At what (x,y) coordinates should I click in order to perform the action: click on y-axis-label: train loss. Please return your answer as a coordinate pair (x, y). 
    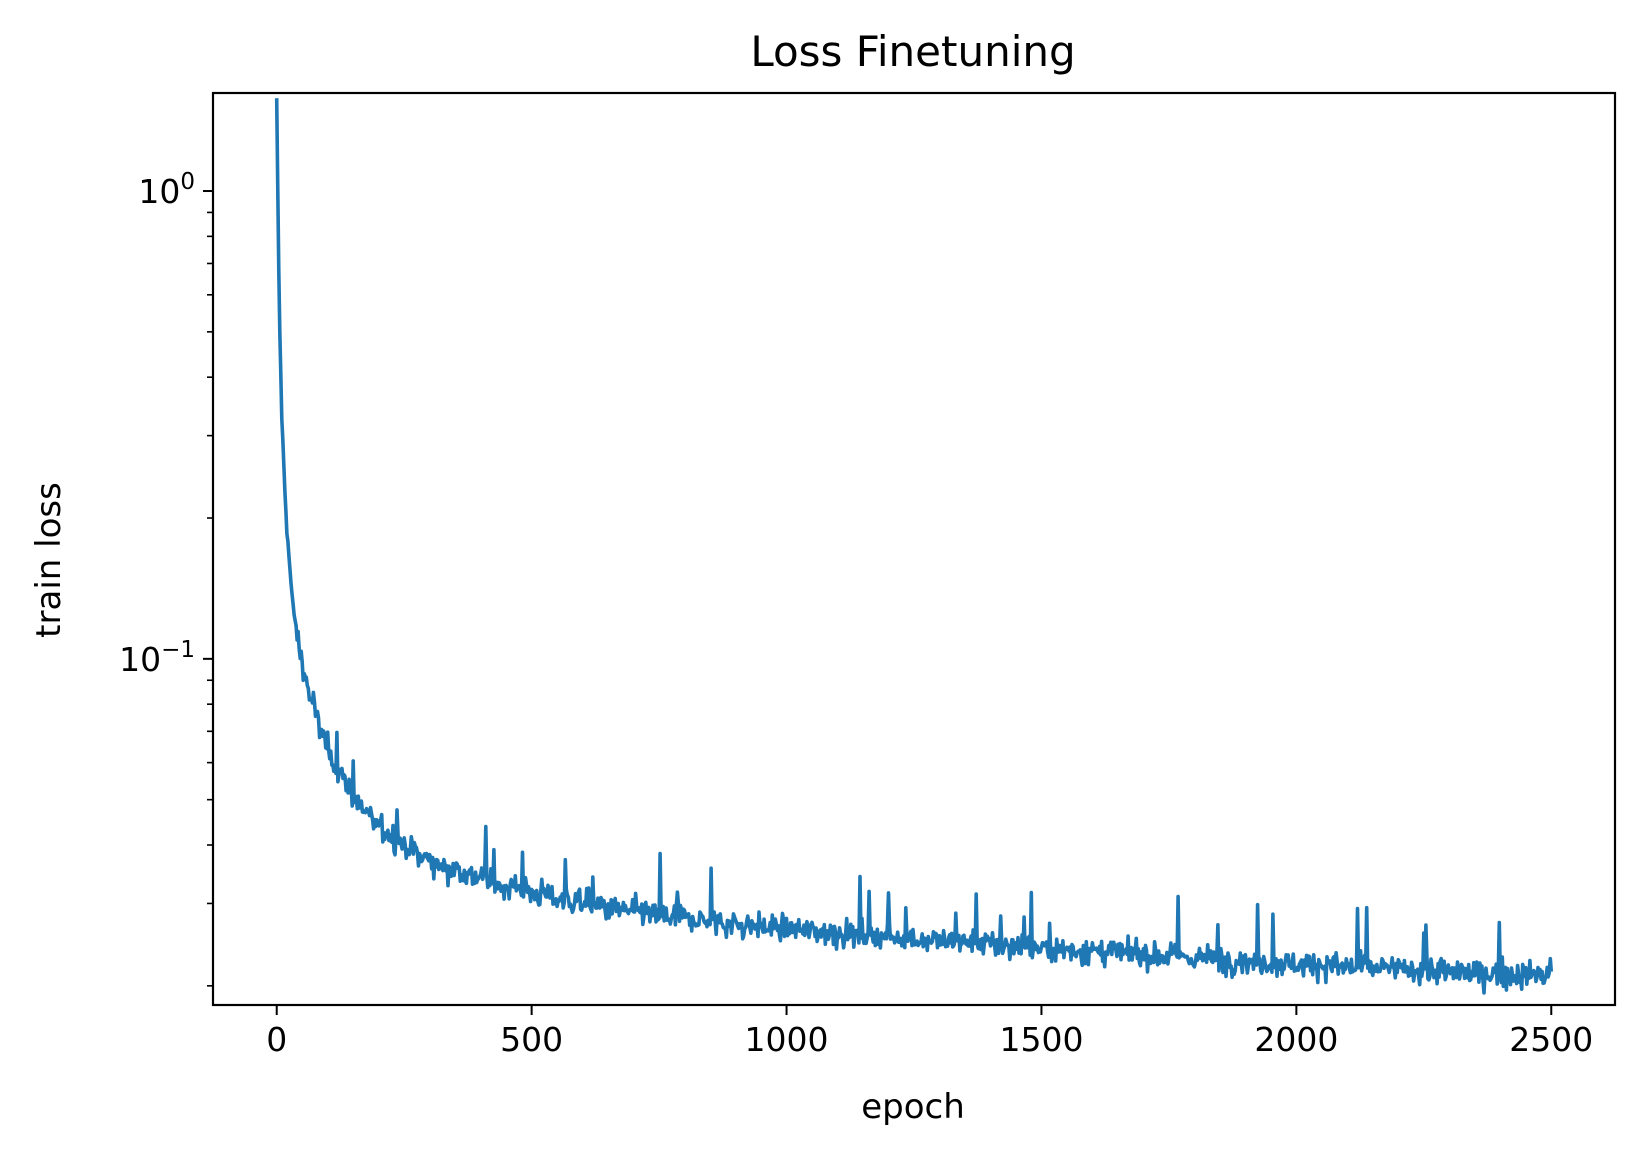
    Looking at the image, I should click on (49, 560).